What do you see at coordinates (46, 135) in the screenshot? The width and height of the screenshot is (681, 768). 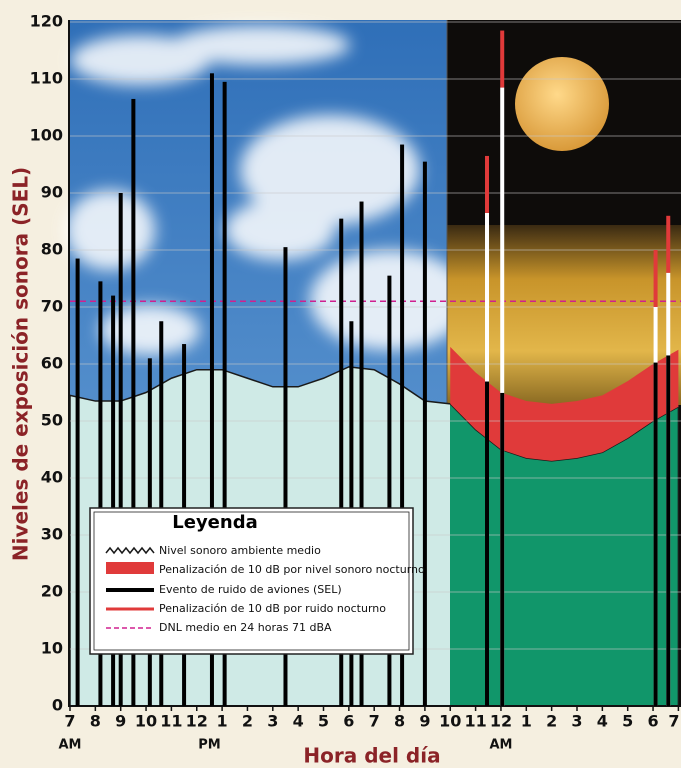 I see `y-tick-label: 100` at bounding box center [46, 135].